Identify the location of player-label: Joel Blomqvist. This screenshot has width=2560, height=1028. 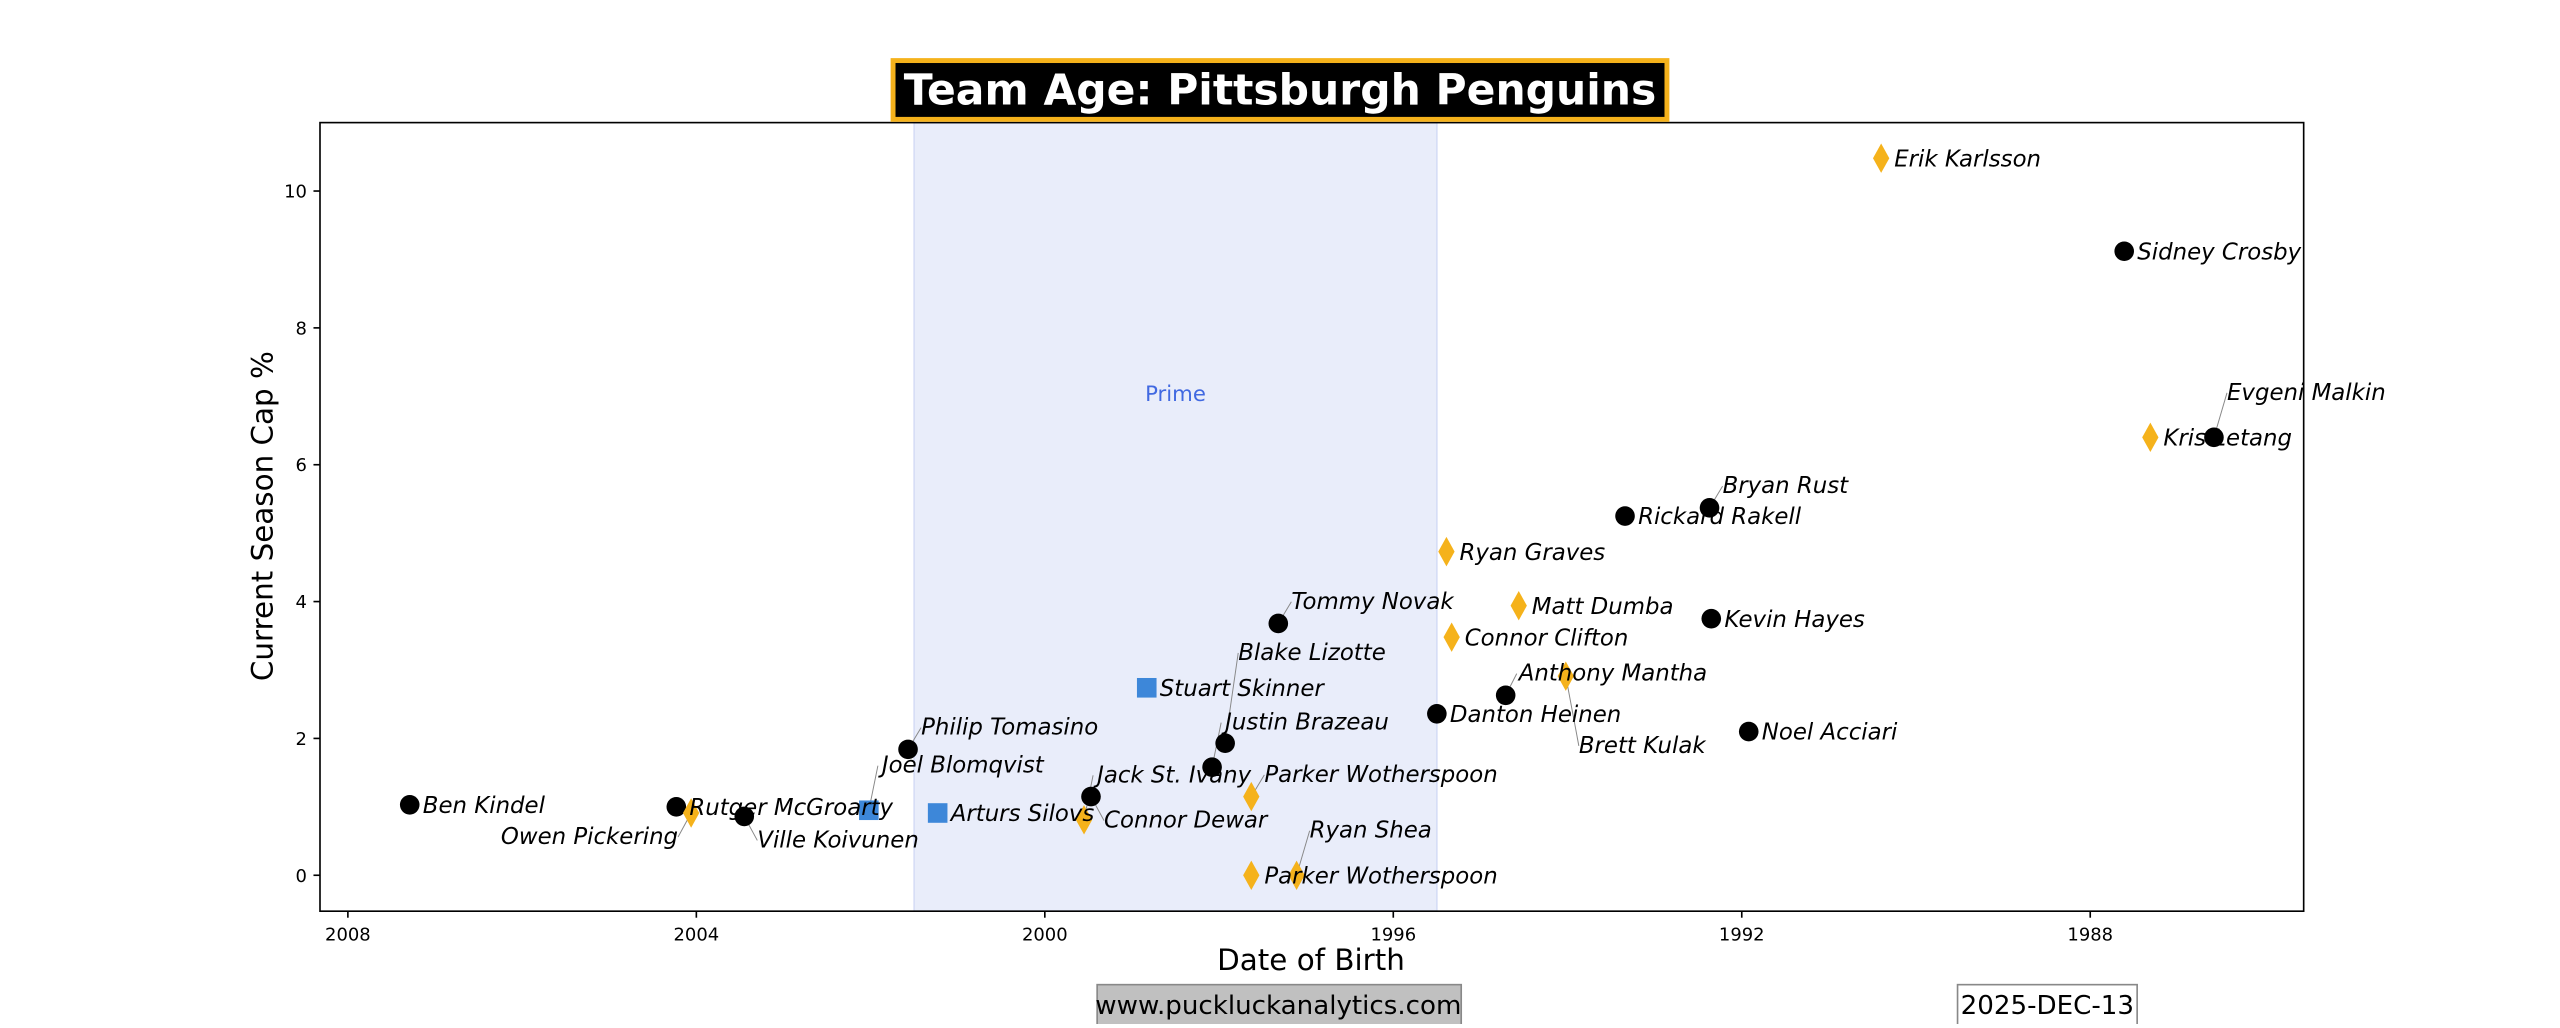
(961, 766).